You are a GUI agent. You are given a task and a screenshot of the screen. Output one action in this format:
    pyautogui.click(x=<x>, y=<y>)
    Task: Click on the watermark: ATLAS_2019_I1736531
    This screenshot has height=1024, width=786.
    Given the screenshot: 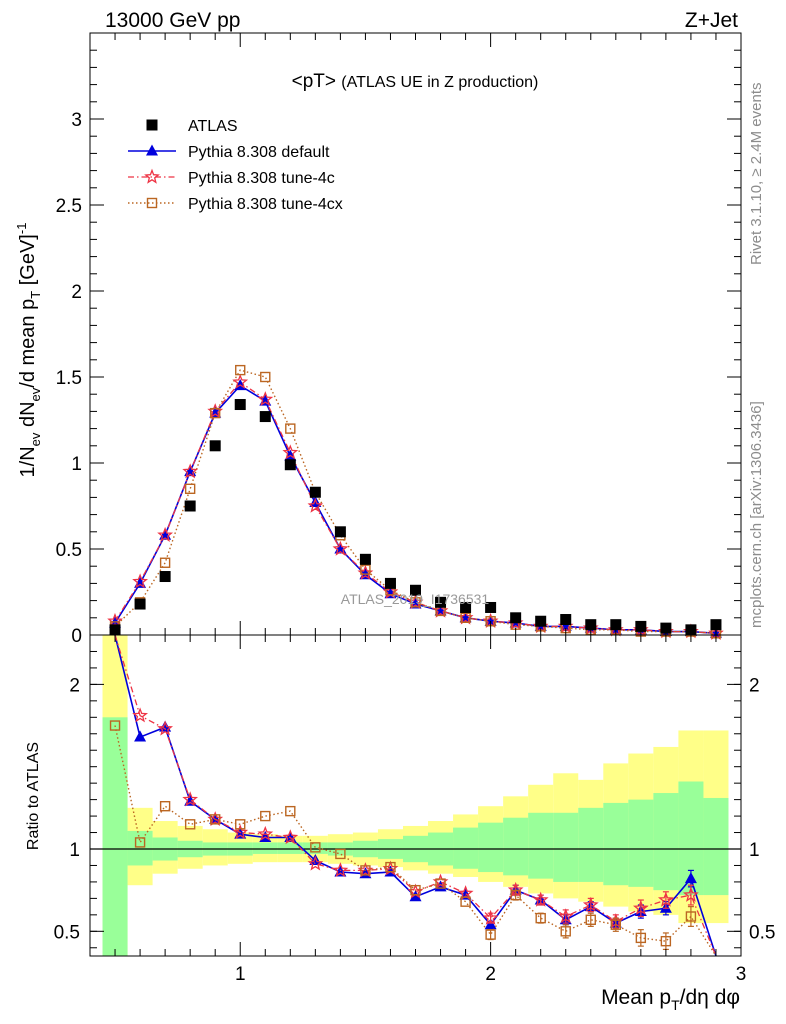 What is the action you would take?
    pyautogui.click(x=415, y=599)
    